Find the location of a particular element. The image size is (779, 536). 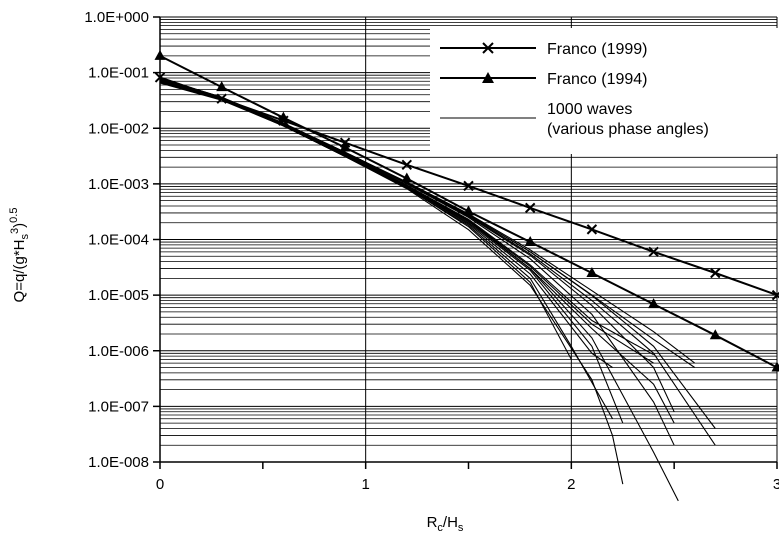

y-tick-label: 1.0E-007 is located at coordinates (118, 406).